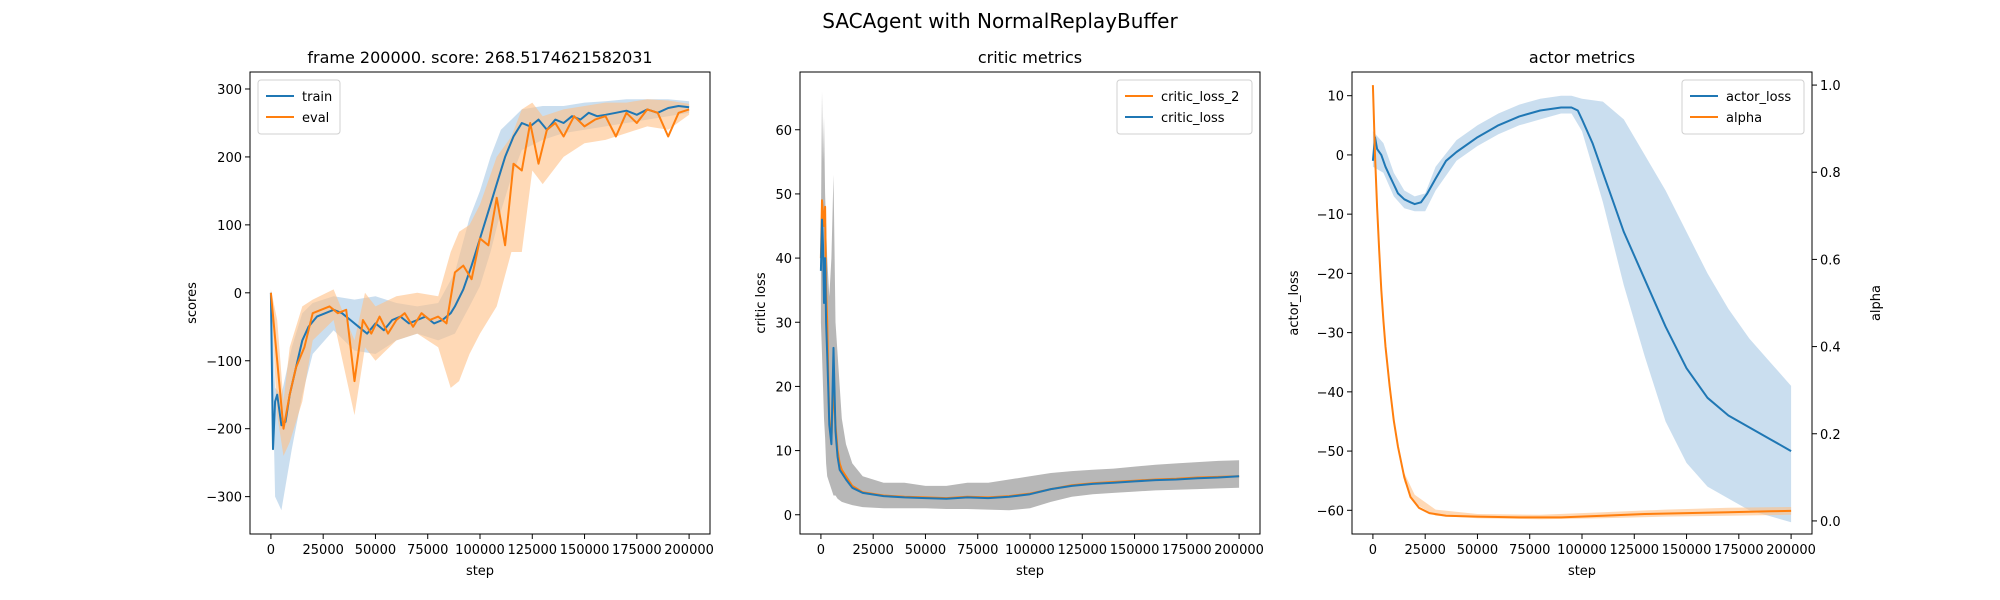  Describe the element at coordinates (1830, 522) in the screenshot. I see `y-right-tick-label: 0.0` at that location.